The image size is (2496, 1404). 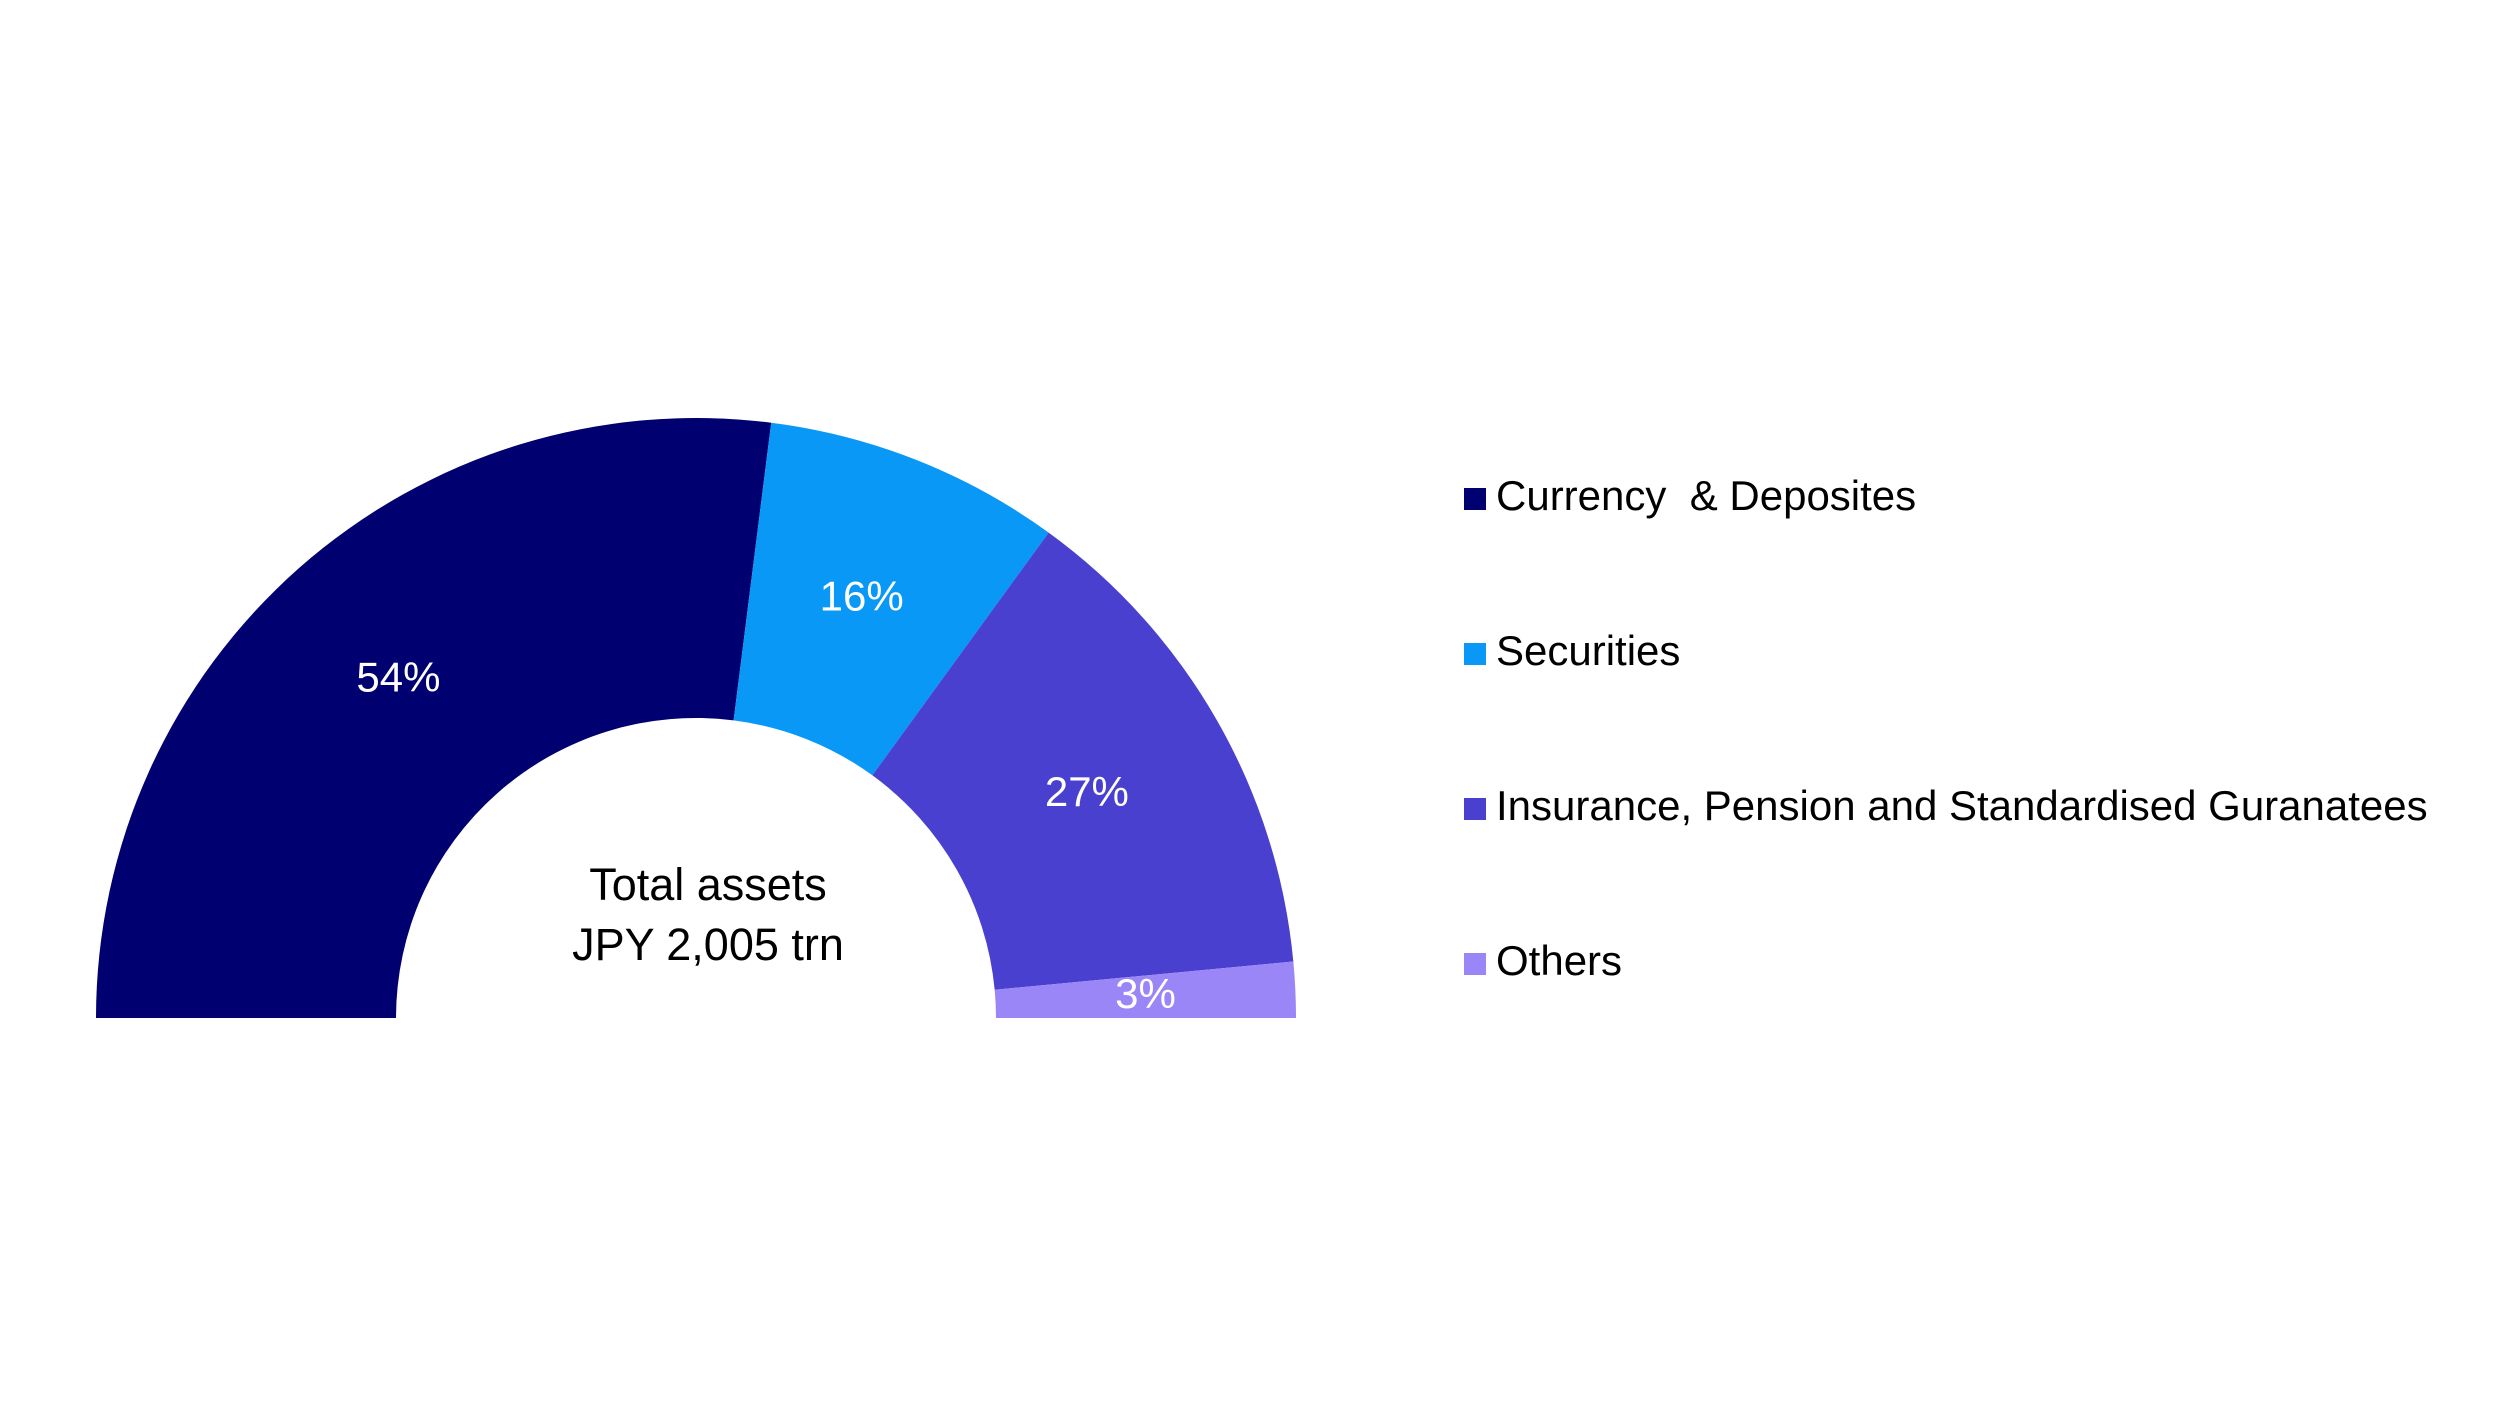 What do you see at coordinates (1087, 791) in the screenshot?
I see `data-label: 27%` at bounding box center [1087, 791].